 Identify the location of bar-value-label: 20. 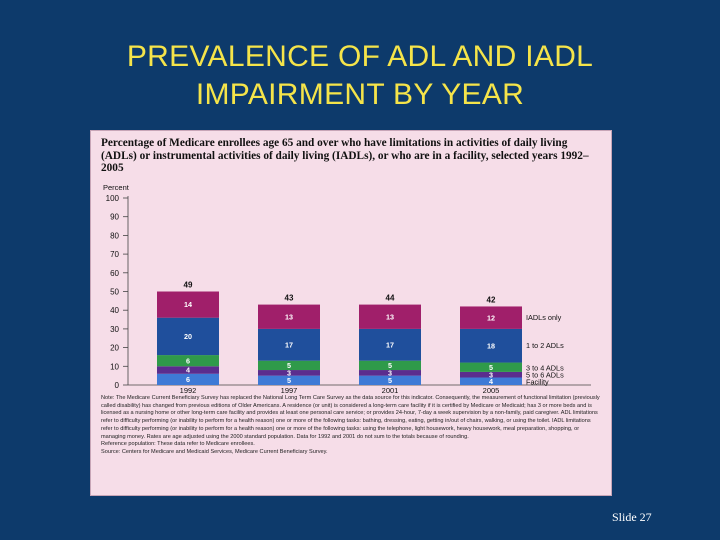
(188, 336).